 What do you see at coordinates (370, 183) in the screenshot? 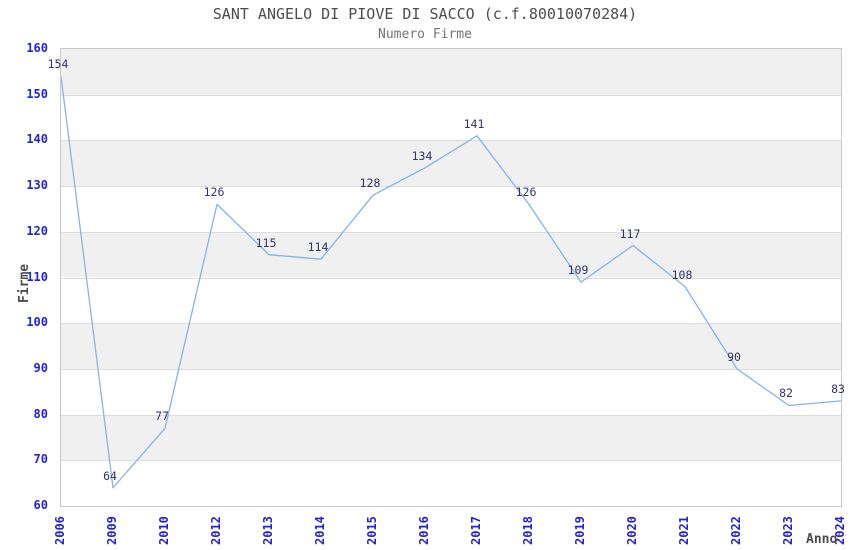
I see `data-point-label: 128` at bounding box center [370, 183].